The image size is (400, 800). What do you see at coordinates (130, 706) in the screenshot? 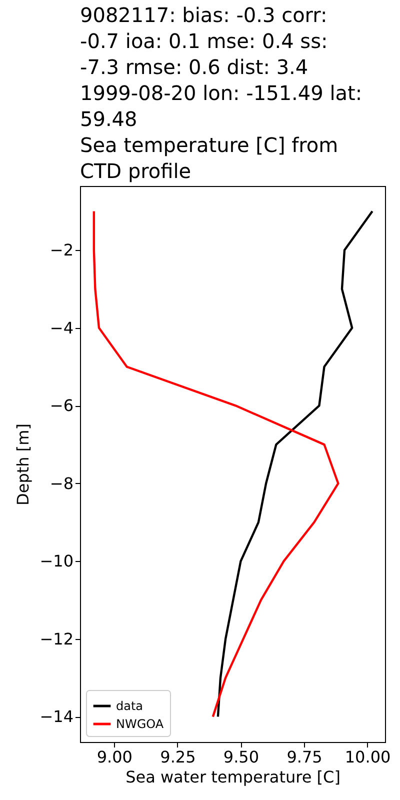
I see `legend-label: data` at bounding box center [130, 706].